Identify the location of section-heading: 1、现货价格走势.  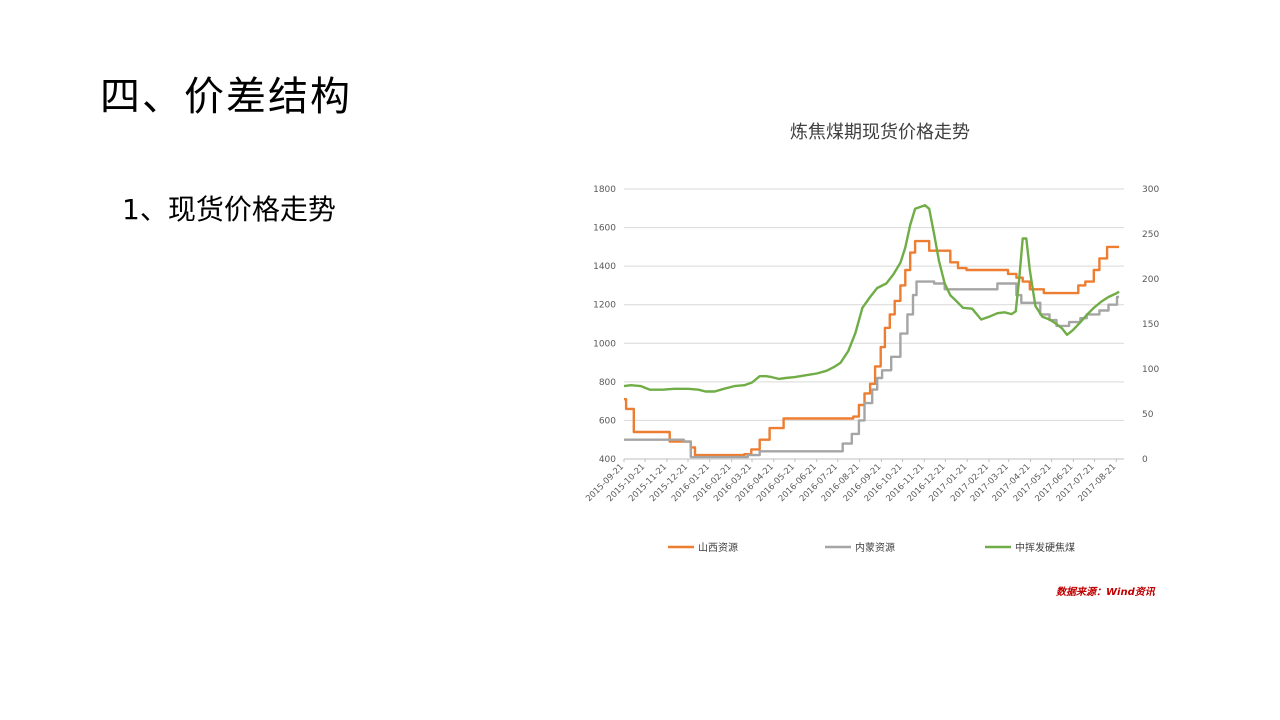
(229, 209).